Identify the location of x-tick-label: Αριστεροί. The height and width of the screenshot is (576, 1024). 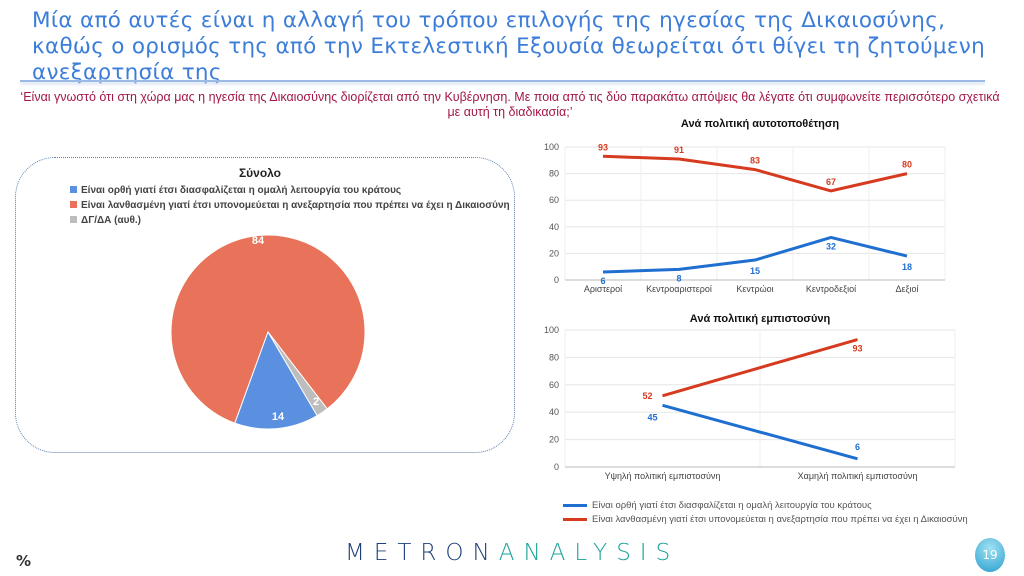
(603, 289).